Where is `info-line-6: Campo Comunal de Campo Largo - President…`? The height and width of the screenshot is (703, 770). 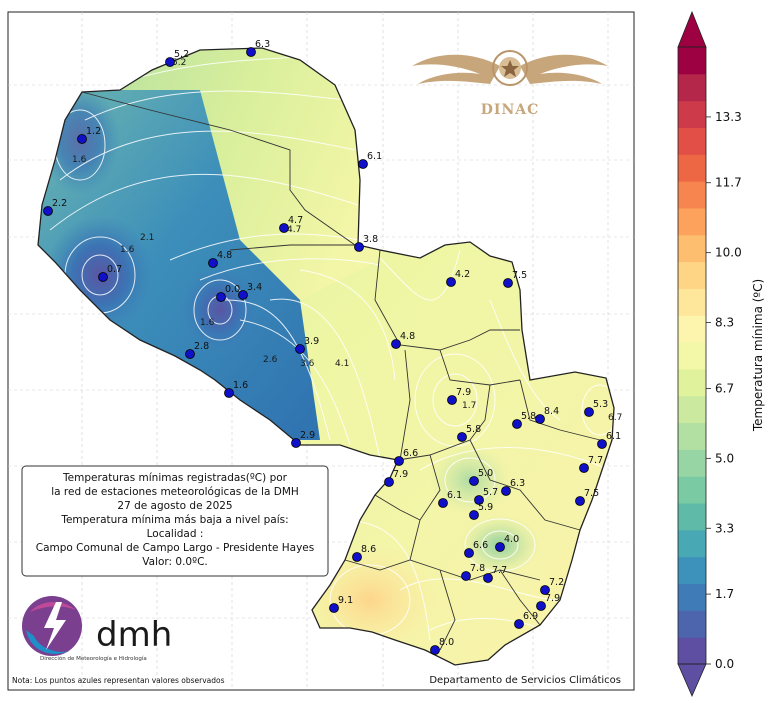 info-line-6: Campo Comunal de Campo Largo - President… is located at coordinates (175, 548).